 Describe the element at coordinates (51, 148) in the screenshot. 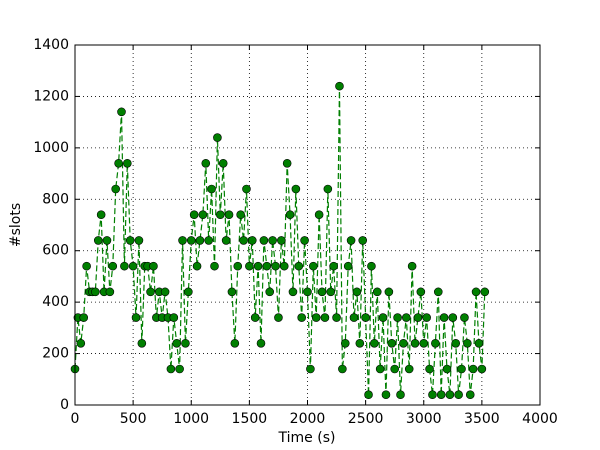

I see `y-tick-label: 1000` at that location.